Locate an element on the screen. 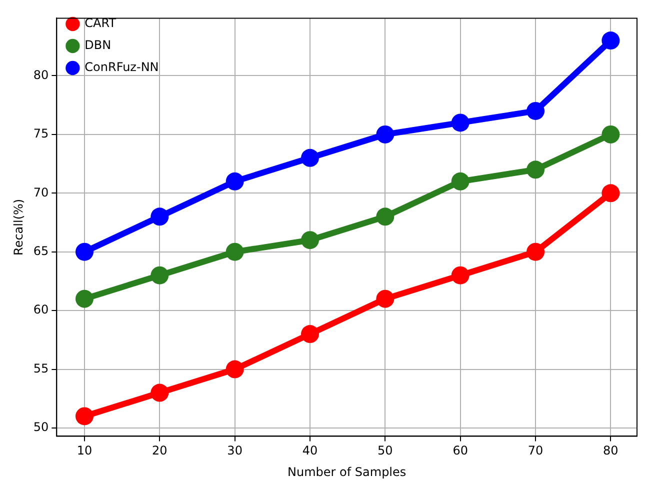  y-tick-label: 80 is located at coordinates (41, 75).